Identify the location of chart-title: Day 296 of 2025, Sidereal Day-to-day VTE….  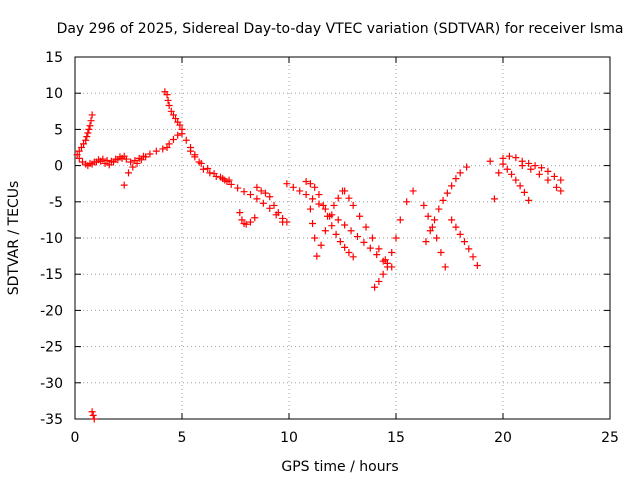
(340, 29).